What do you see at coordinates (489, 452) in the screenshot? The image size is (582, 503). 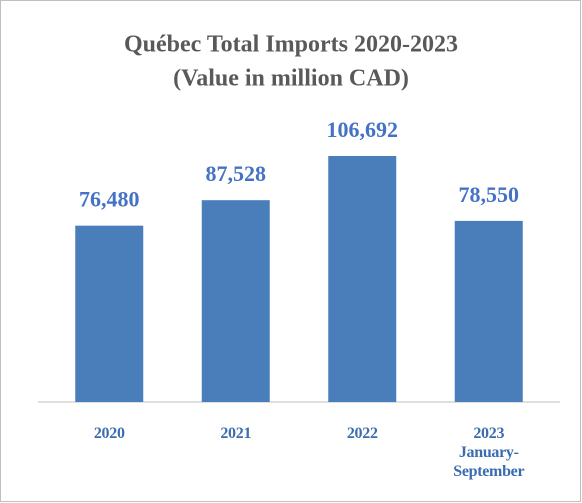 I see `x-tick-label: 2023 January-September` at bounding box center [489, 452].